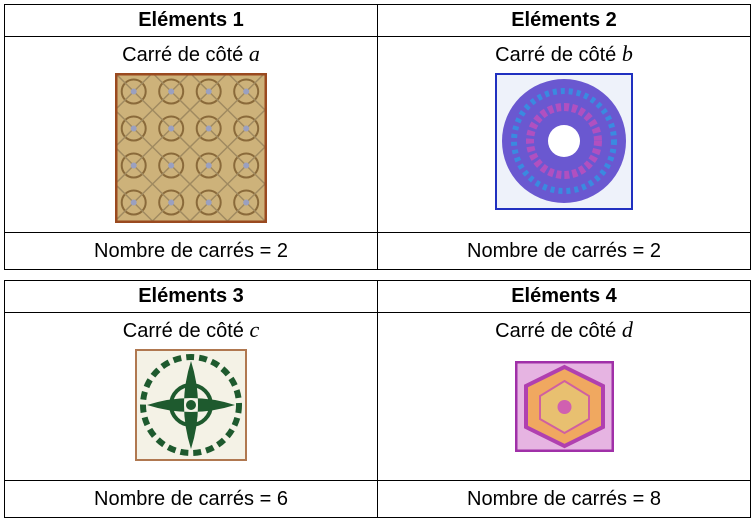  Describe the element at coordinates (564, 20) in the screenshot. I see `header-cell: Eléments 2` at that location.